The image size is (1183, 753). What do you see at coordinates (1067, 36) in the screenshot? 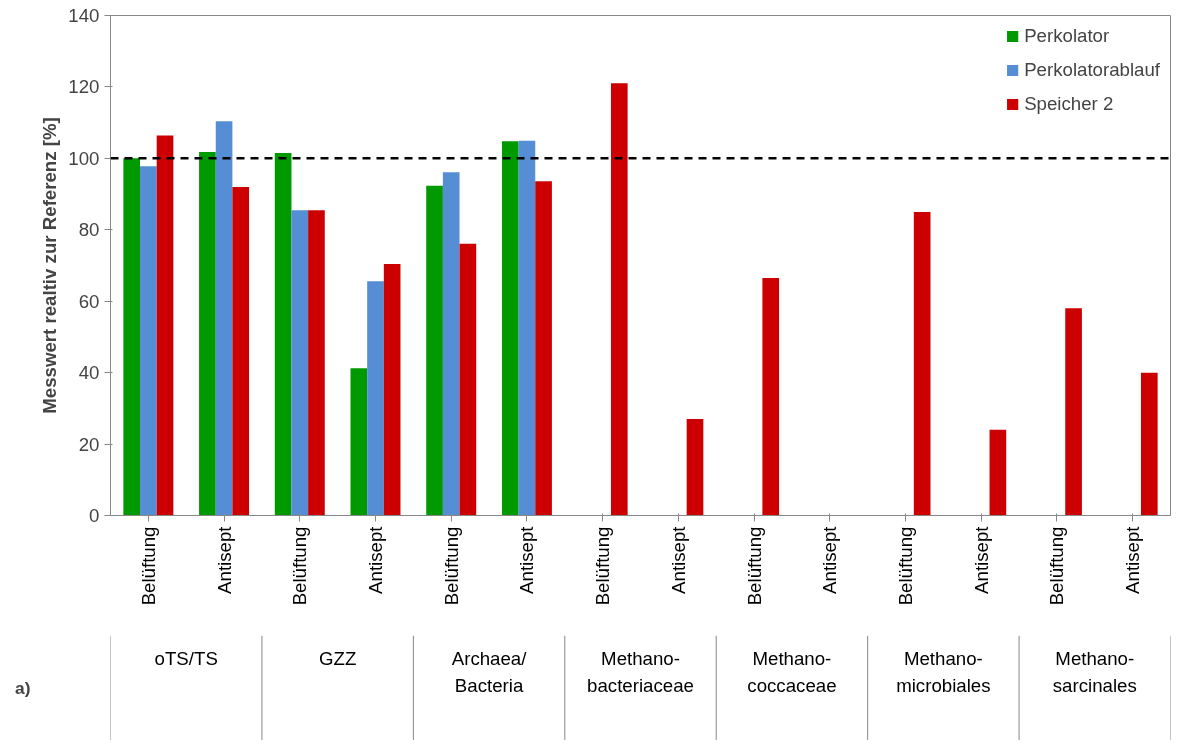
I see `legend-label: Perkolator` at bounding box center [1067, 36].